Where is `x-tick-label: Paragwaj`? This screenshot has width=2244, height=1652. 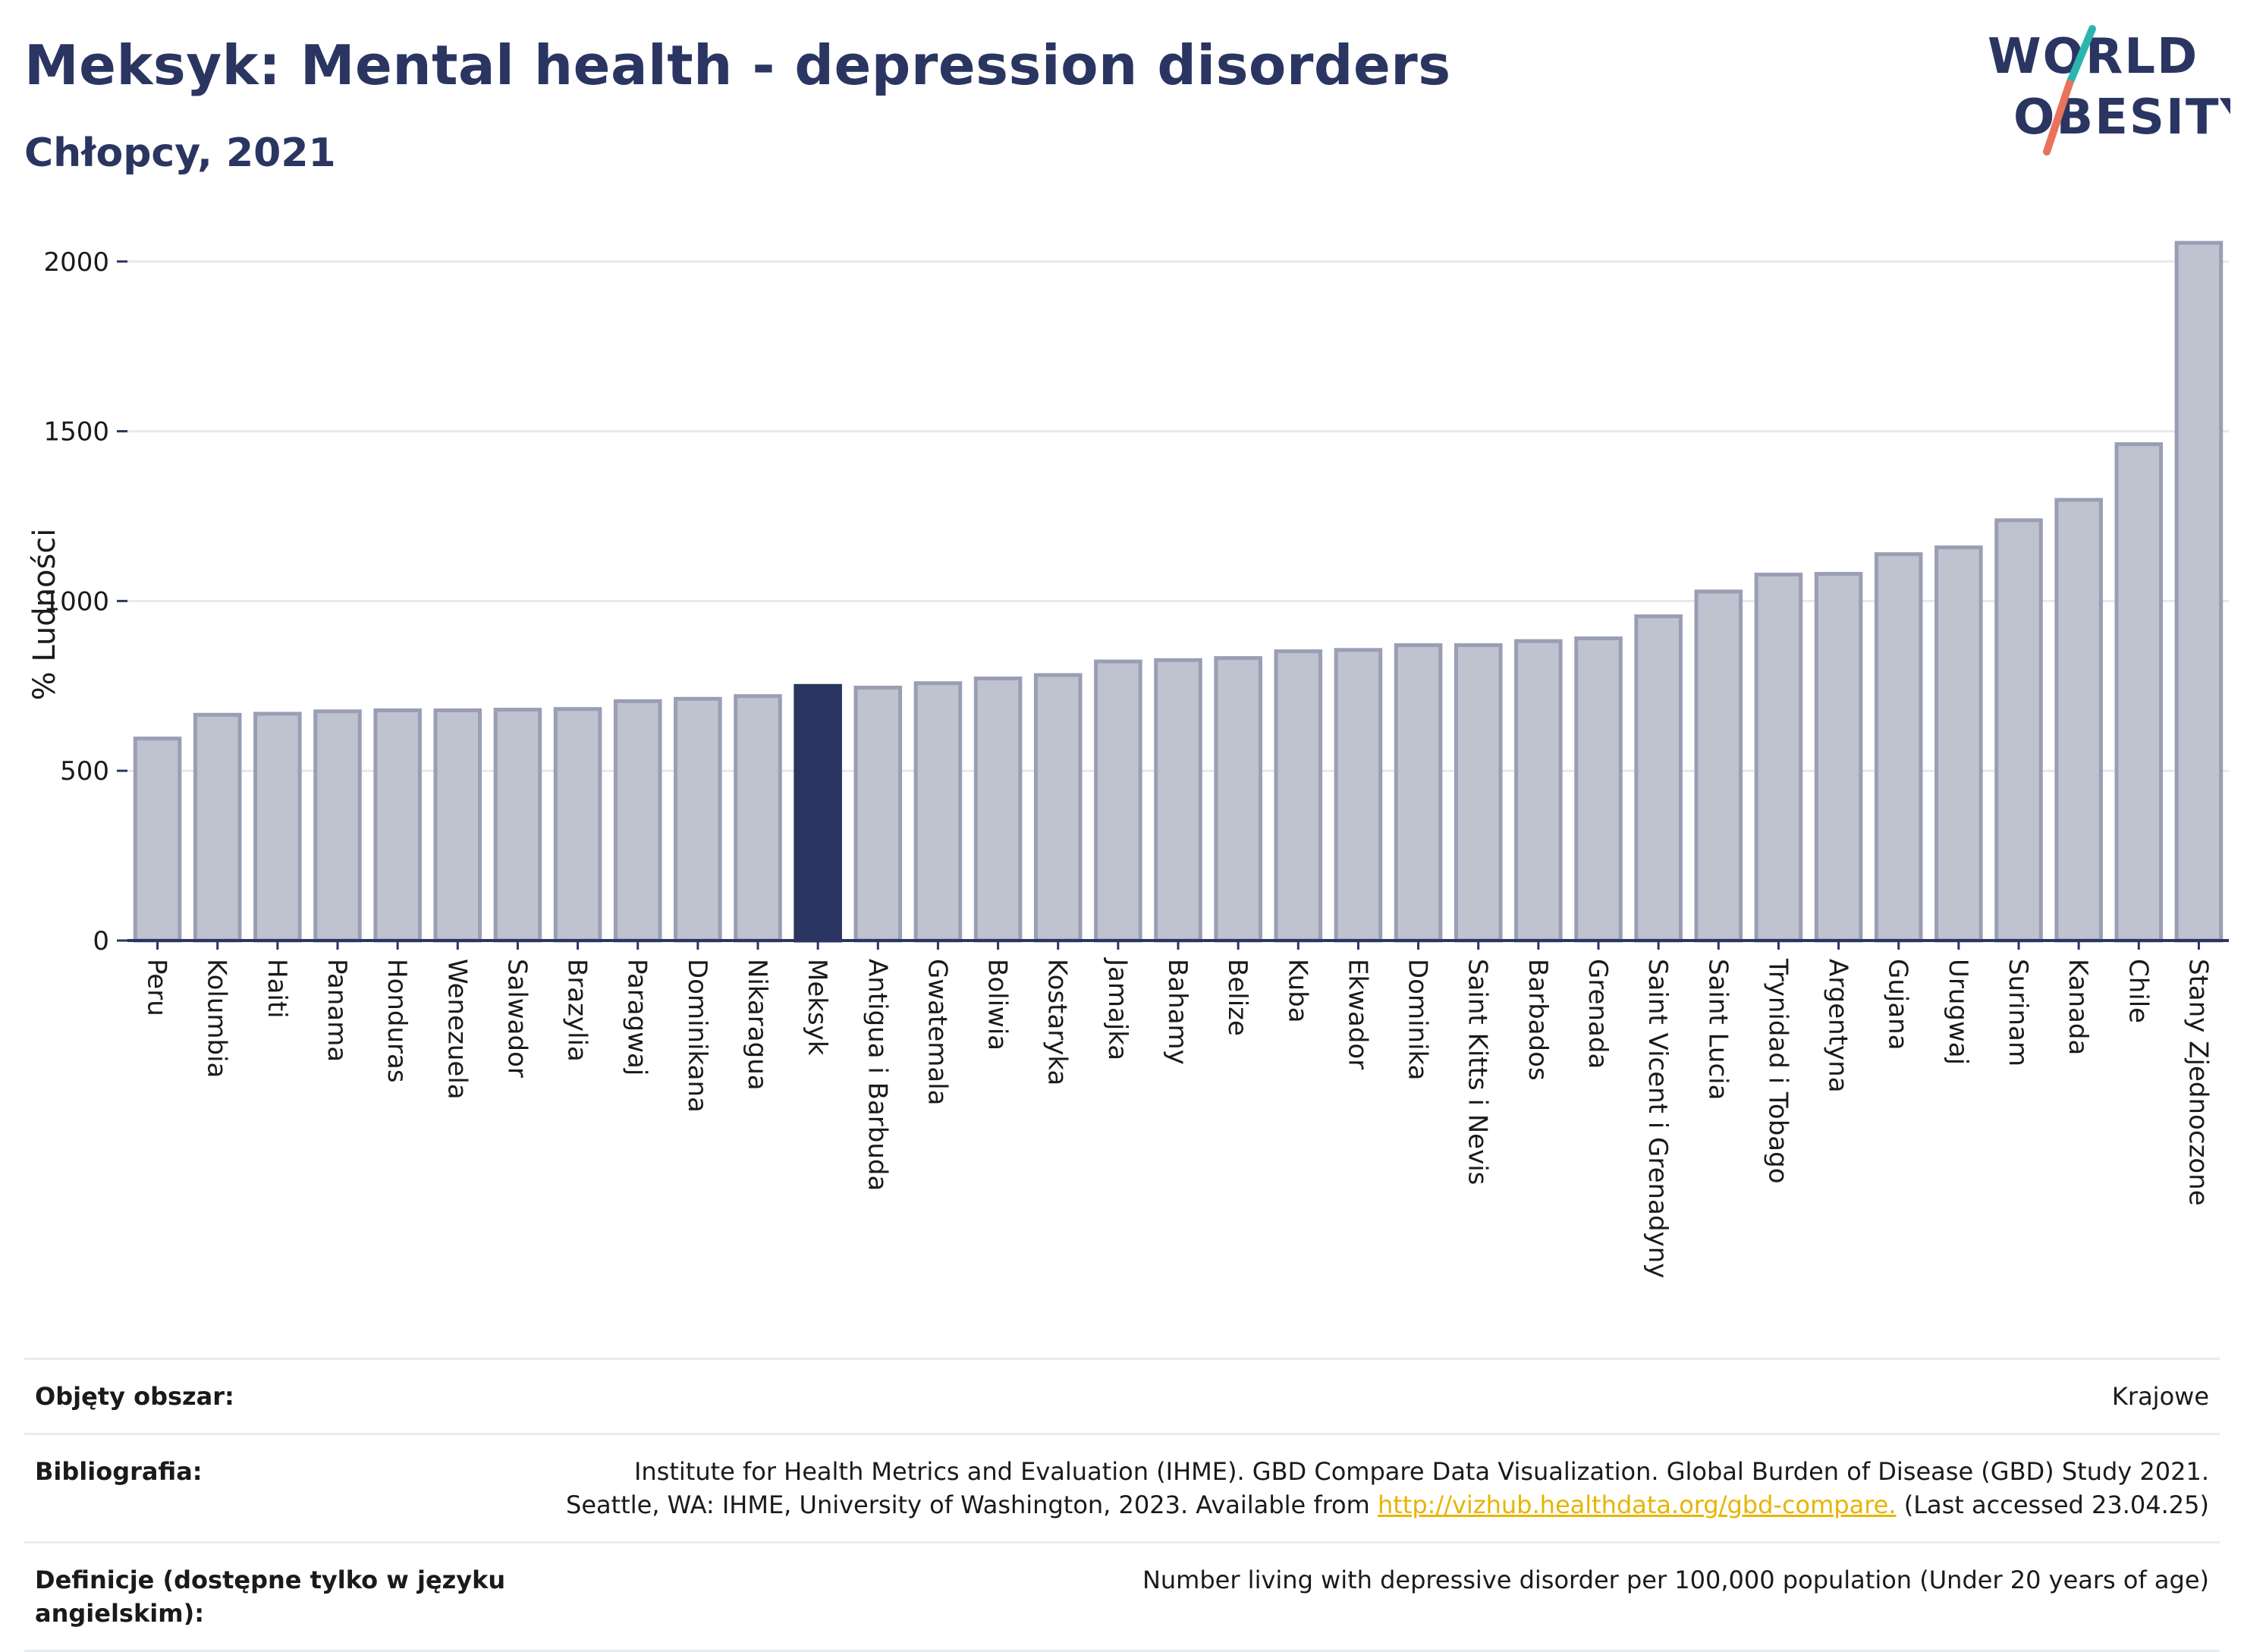
x-tick-label: Paragwaj is located at coordinates (637, 1018).